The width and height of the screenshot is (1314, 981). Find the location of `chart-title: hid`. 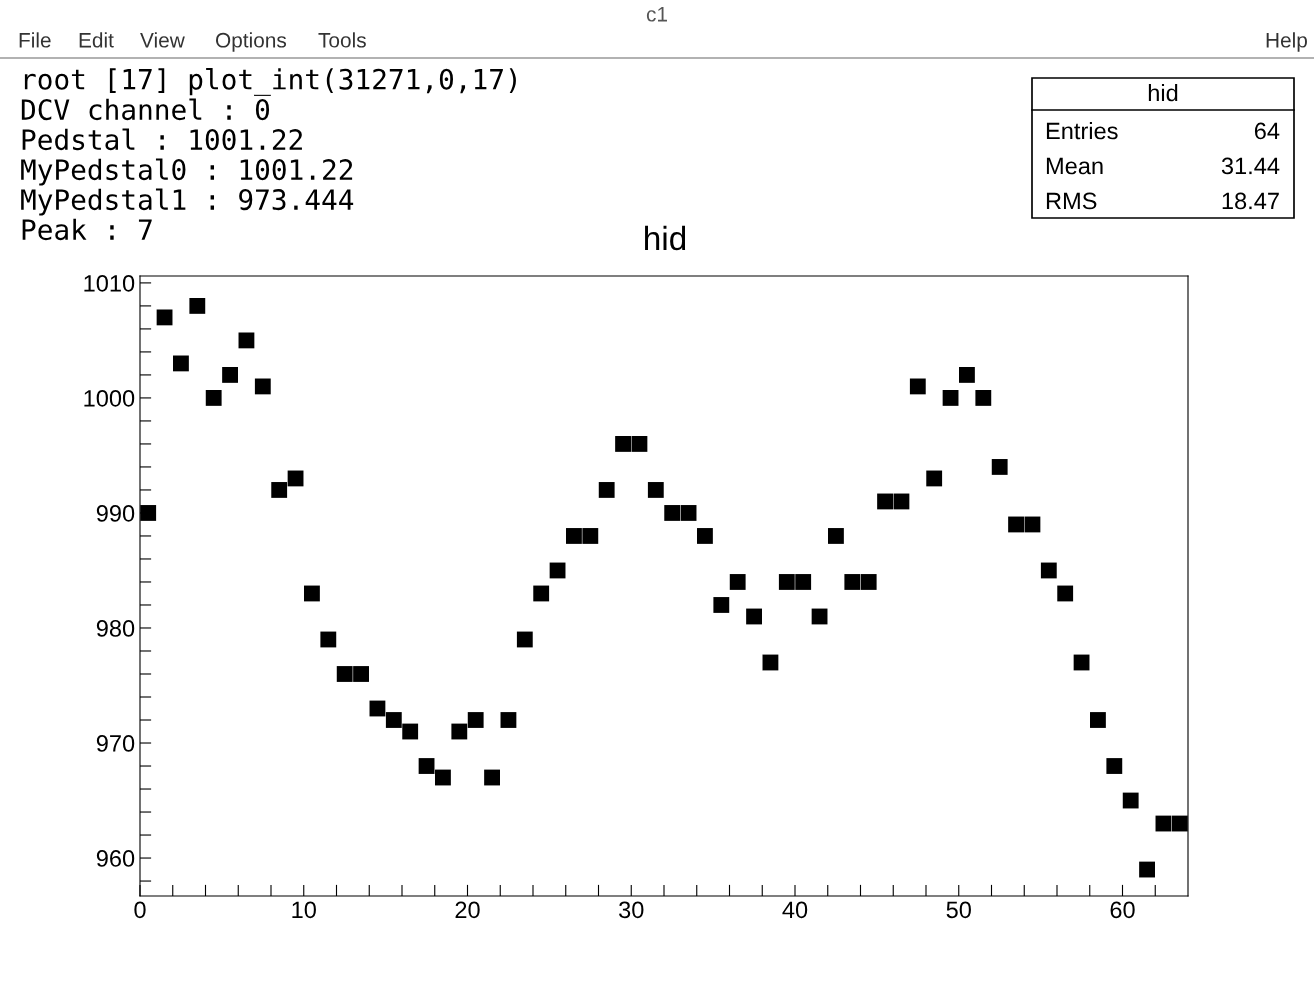

chart-title: hid is located at coordinates (665, 238).